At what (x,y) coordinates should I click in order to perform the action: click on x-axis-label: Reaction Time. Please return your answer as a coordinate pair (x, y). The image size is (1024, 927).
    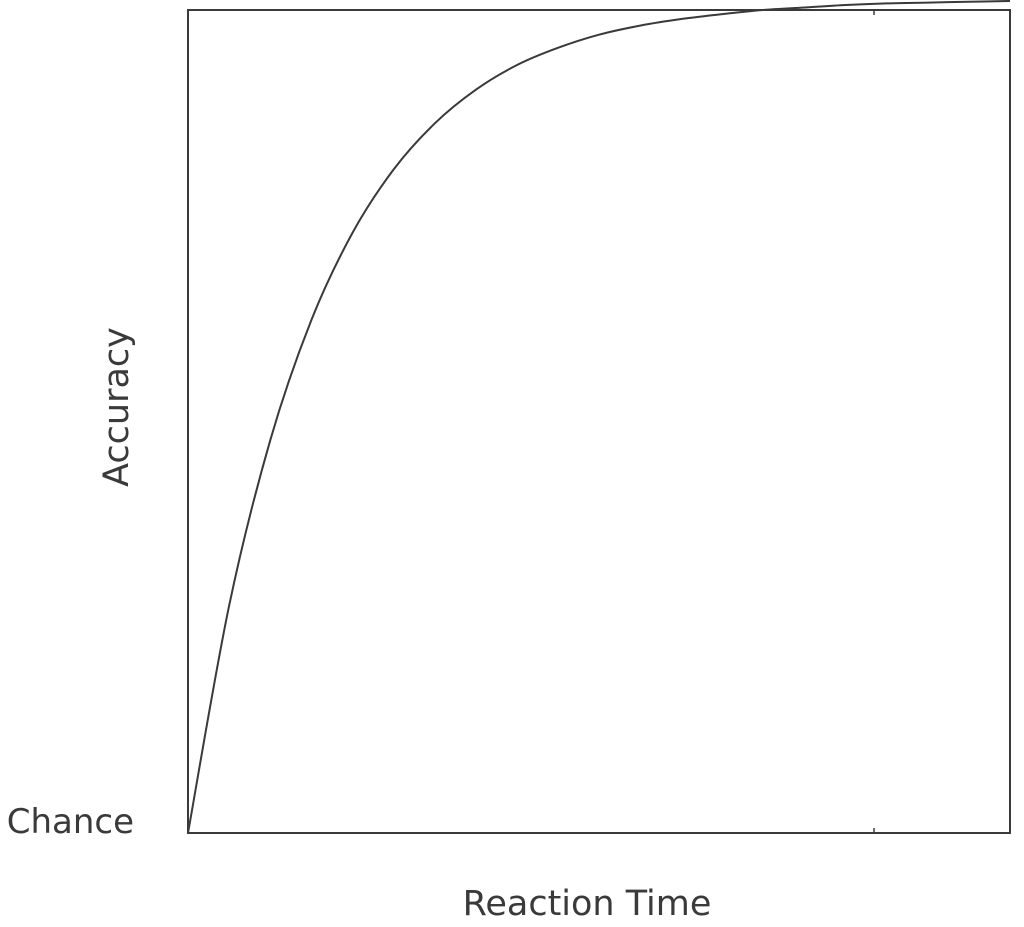
    Looking at the image, I should click on (587, 904).